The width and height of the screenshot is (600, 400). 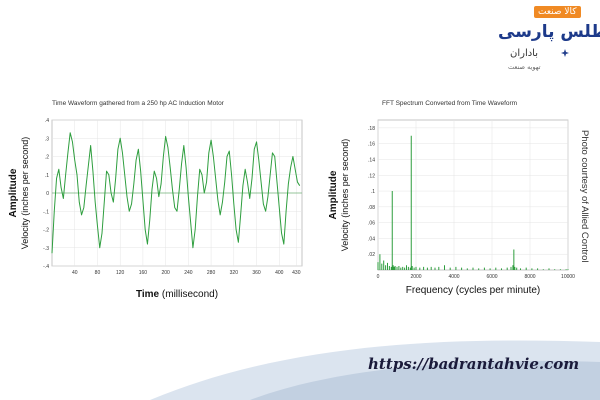 What do you see at coordinates (371, 208) in the screenshot?
I see `y-tick-label: .08` at bounding box center [371, 208].